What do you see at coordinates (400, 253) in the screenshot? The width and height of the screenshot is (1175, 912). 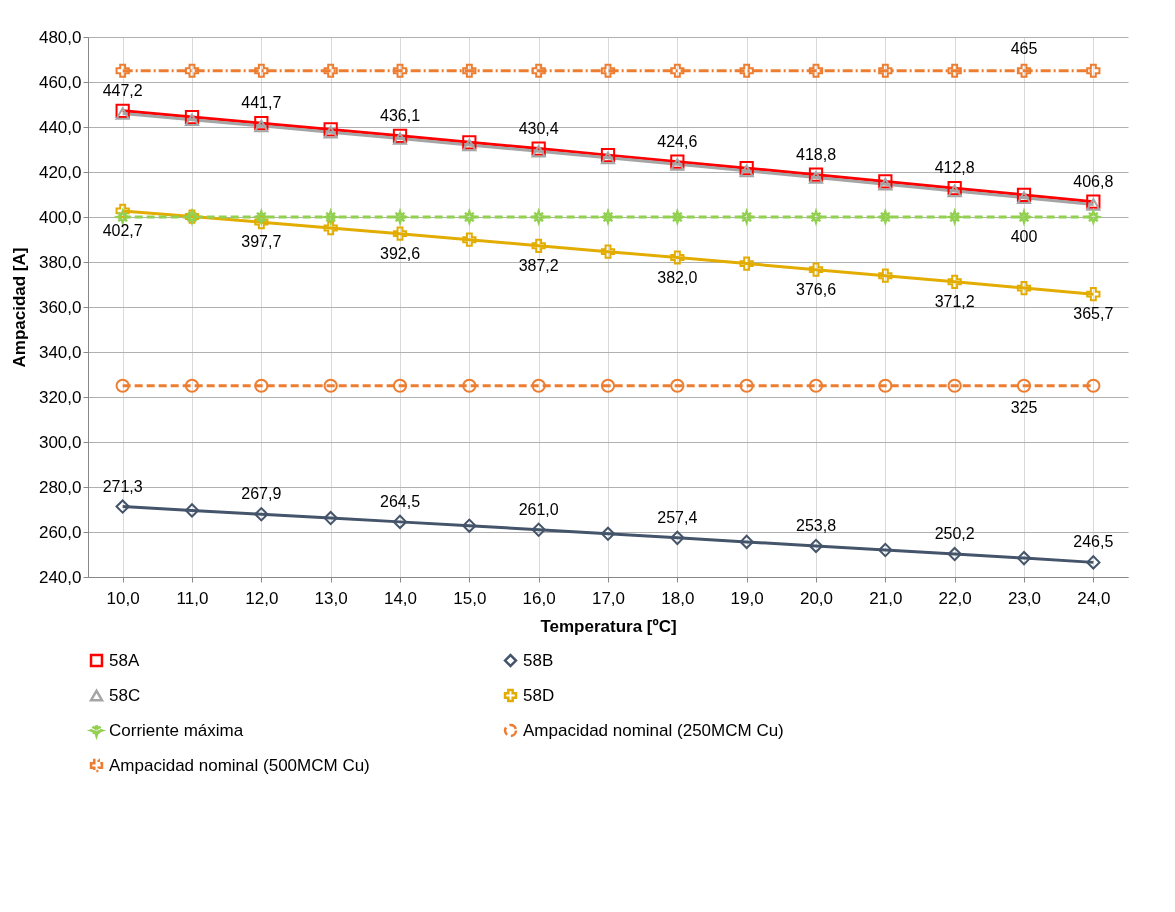 I see `data-label: 392,6` at bounding box center [400, 253].